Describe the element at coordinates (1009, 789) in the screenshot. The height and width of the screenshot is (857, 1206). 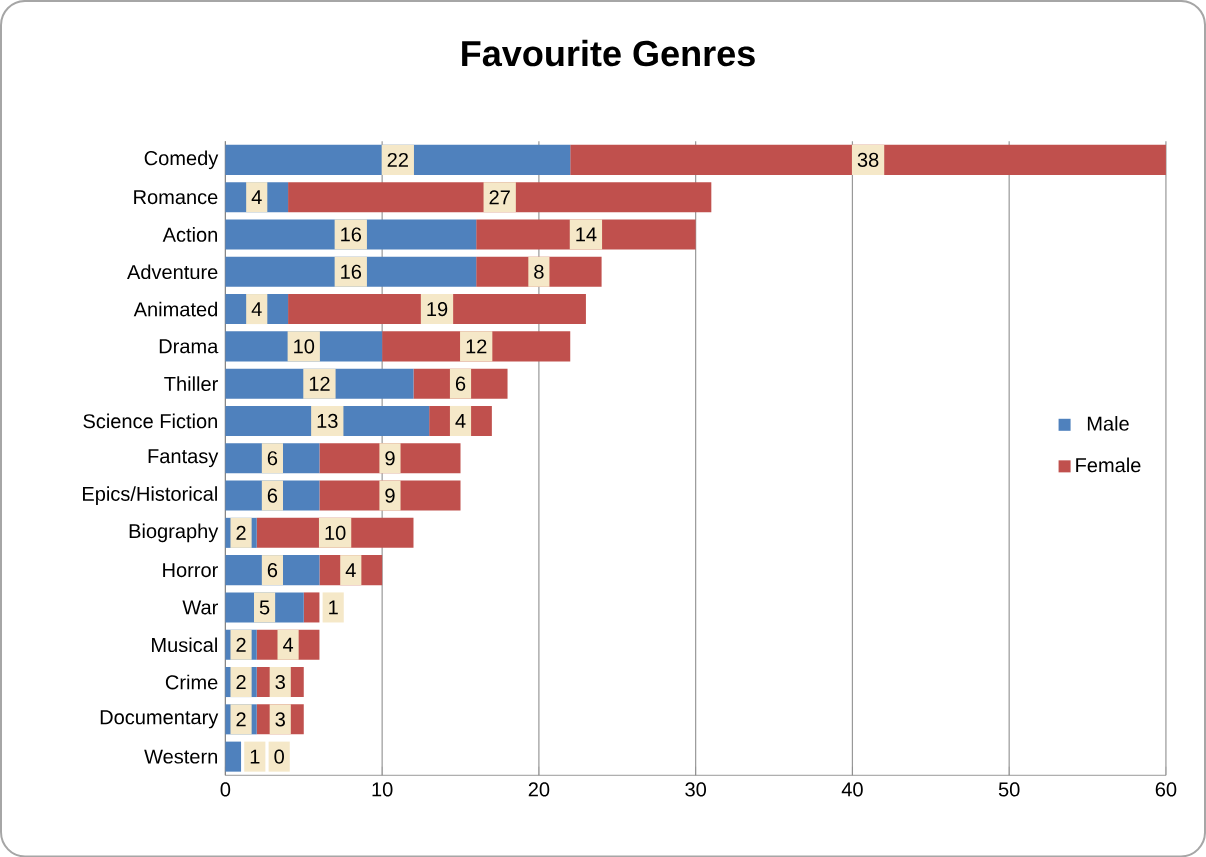
I see `x-tick-label: 50` at that location.